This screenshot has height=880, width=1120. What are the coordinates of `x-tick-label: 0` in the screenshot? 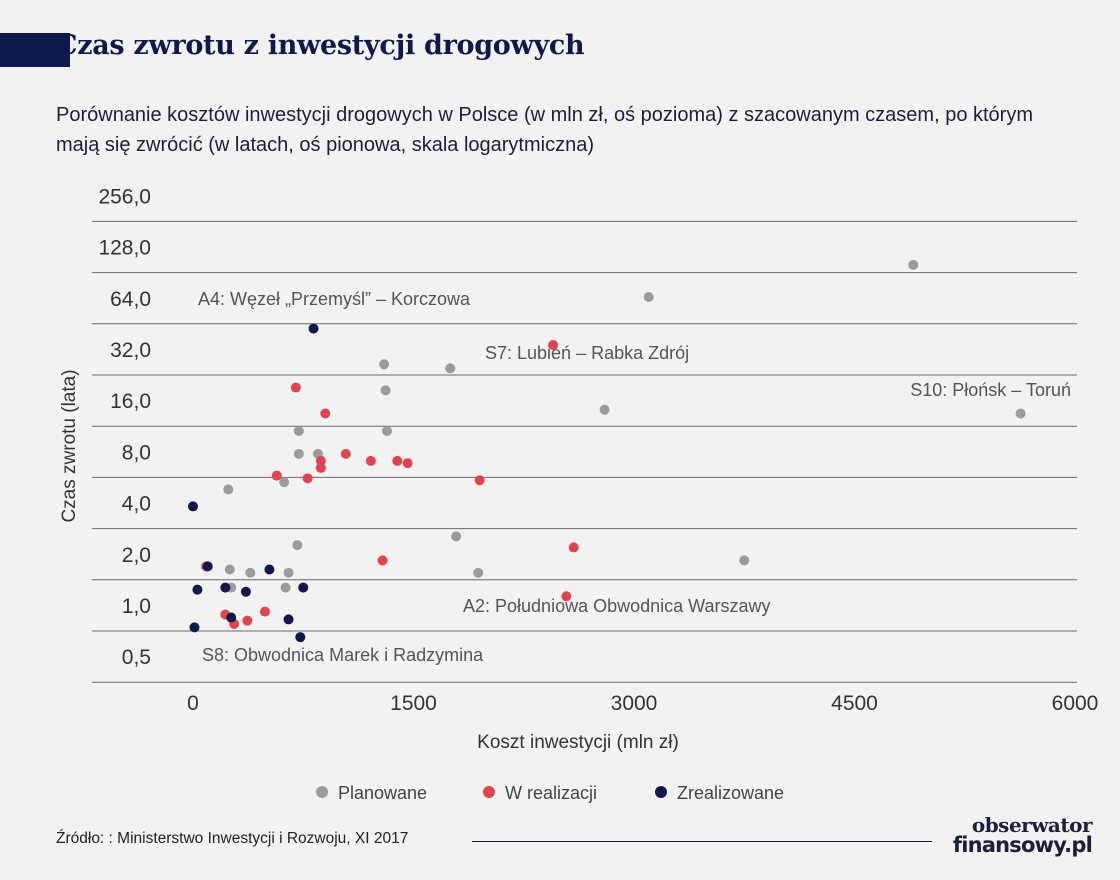 It's located at (193, 703).